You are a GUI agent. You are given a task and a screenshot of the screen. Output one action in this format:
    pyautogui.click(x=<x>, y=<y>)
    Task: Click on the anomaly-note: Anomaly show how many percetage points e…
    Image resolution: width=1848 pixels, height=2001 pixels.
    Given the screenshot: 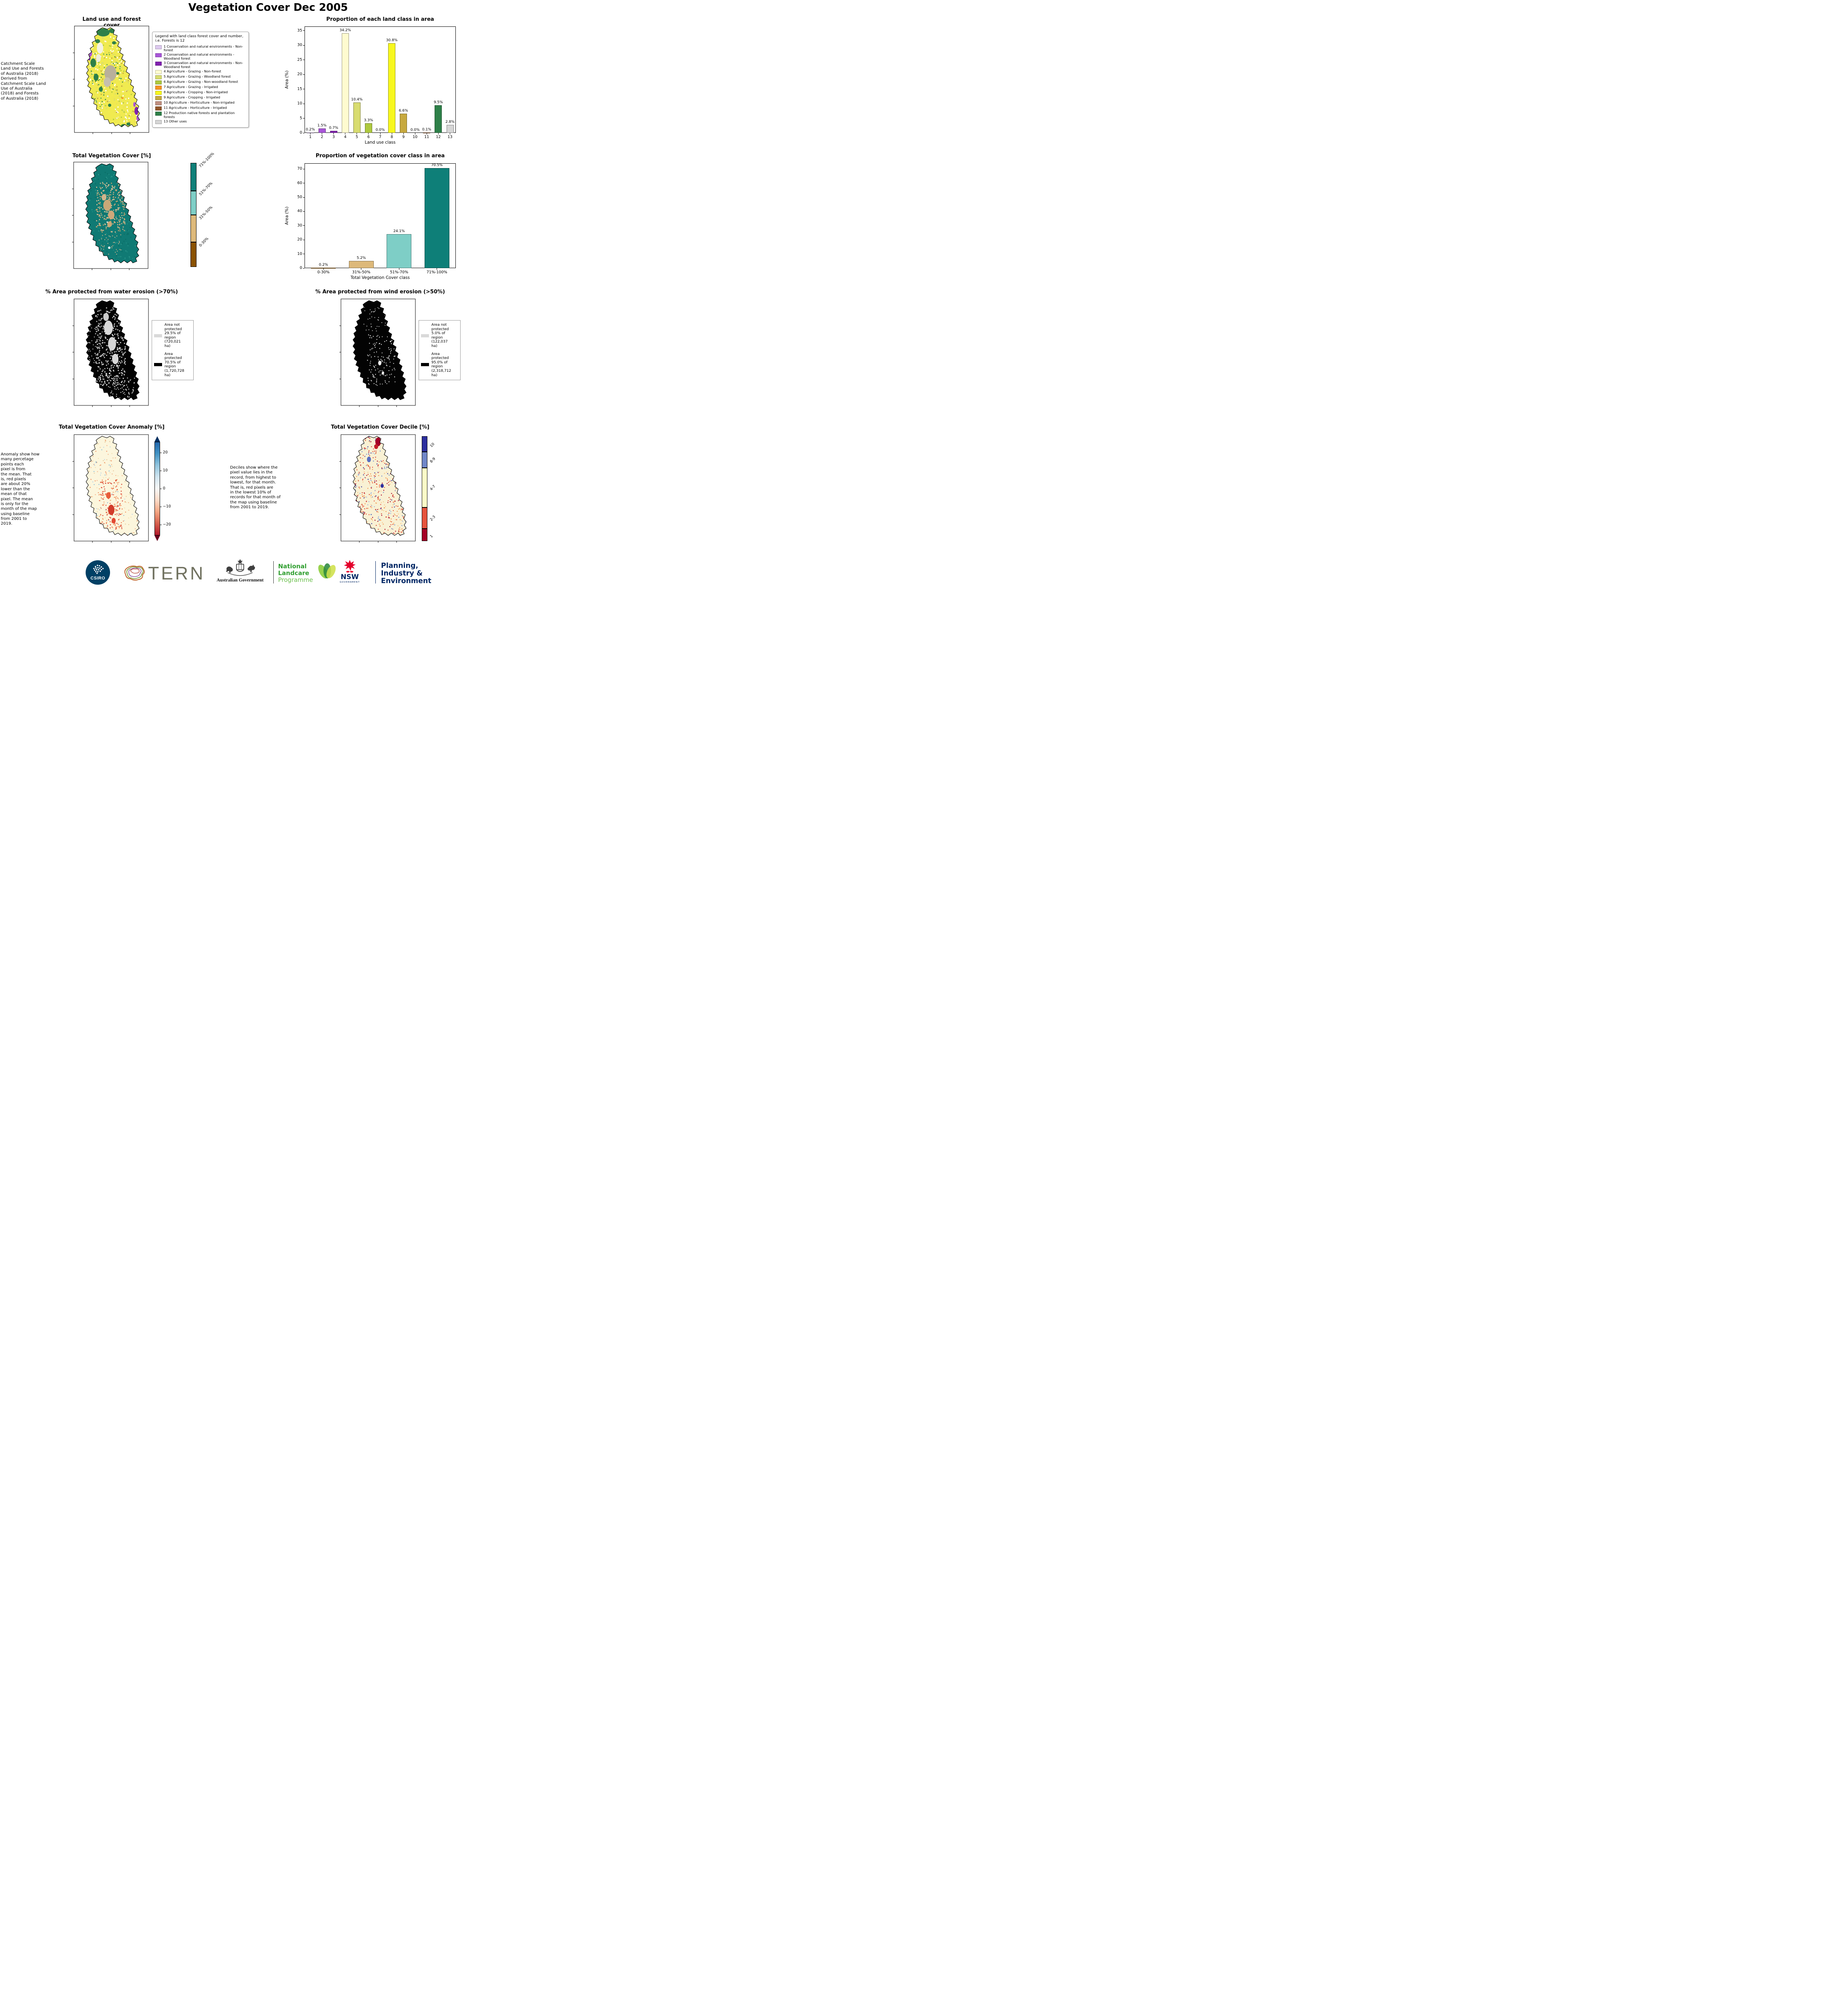 What is the action you would take?
    pyautogui.click(x=20, y=489)
    